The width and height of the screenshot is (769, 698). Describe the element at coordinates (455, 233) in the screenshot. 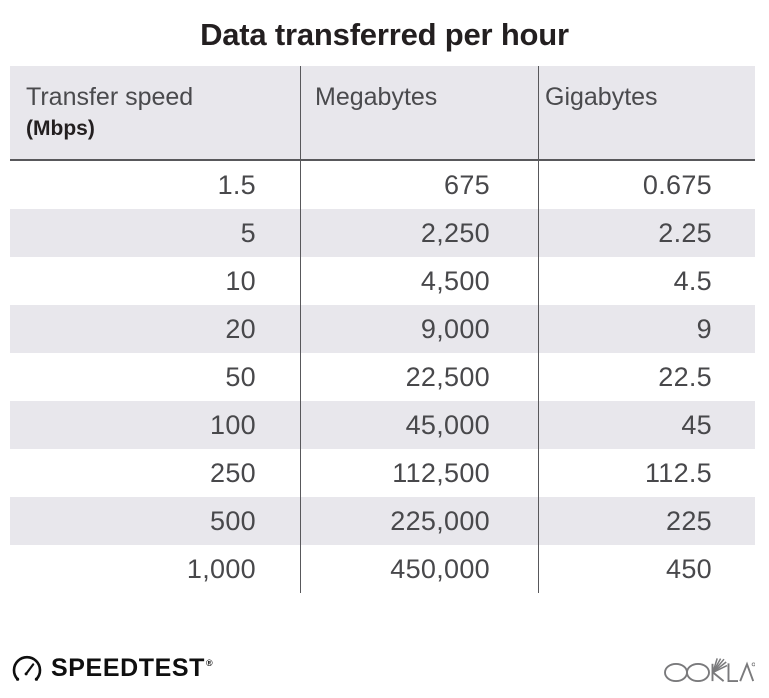

I see `cell-megabytes: 2,250` at that location.